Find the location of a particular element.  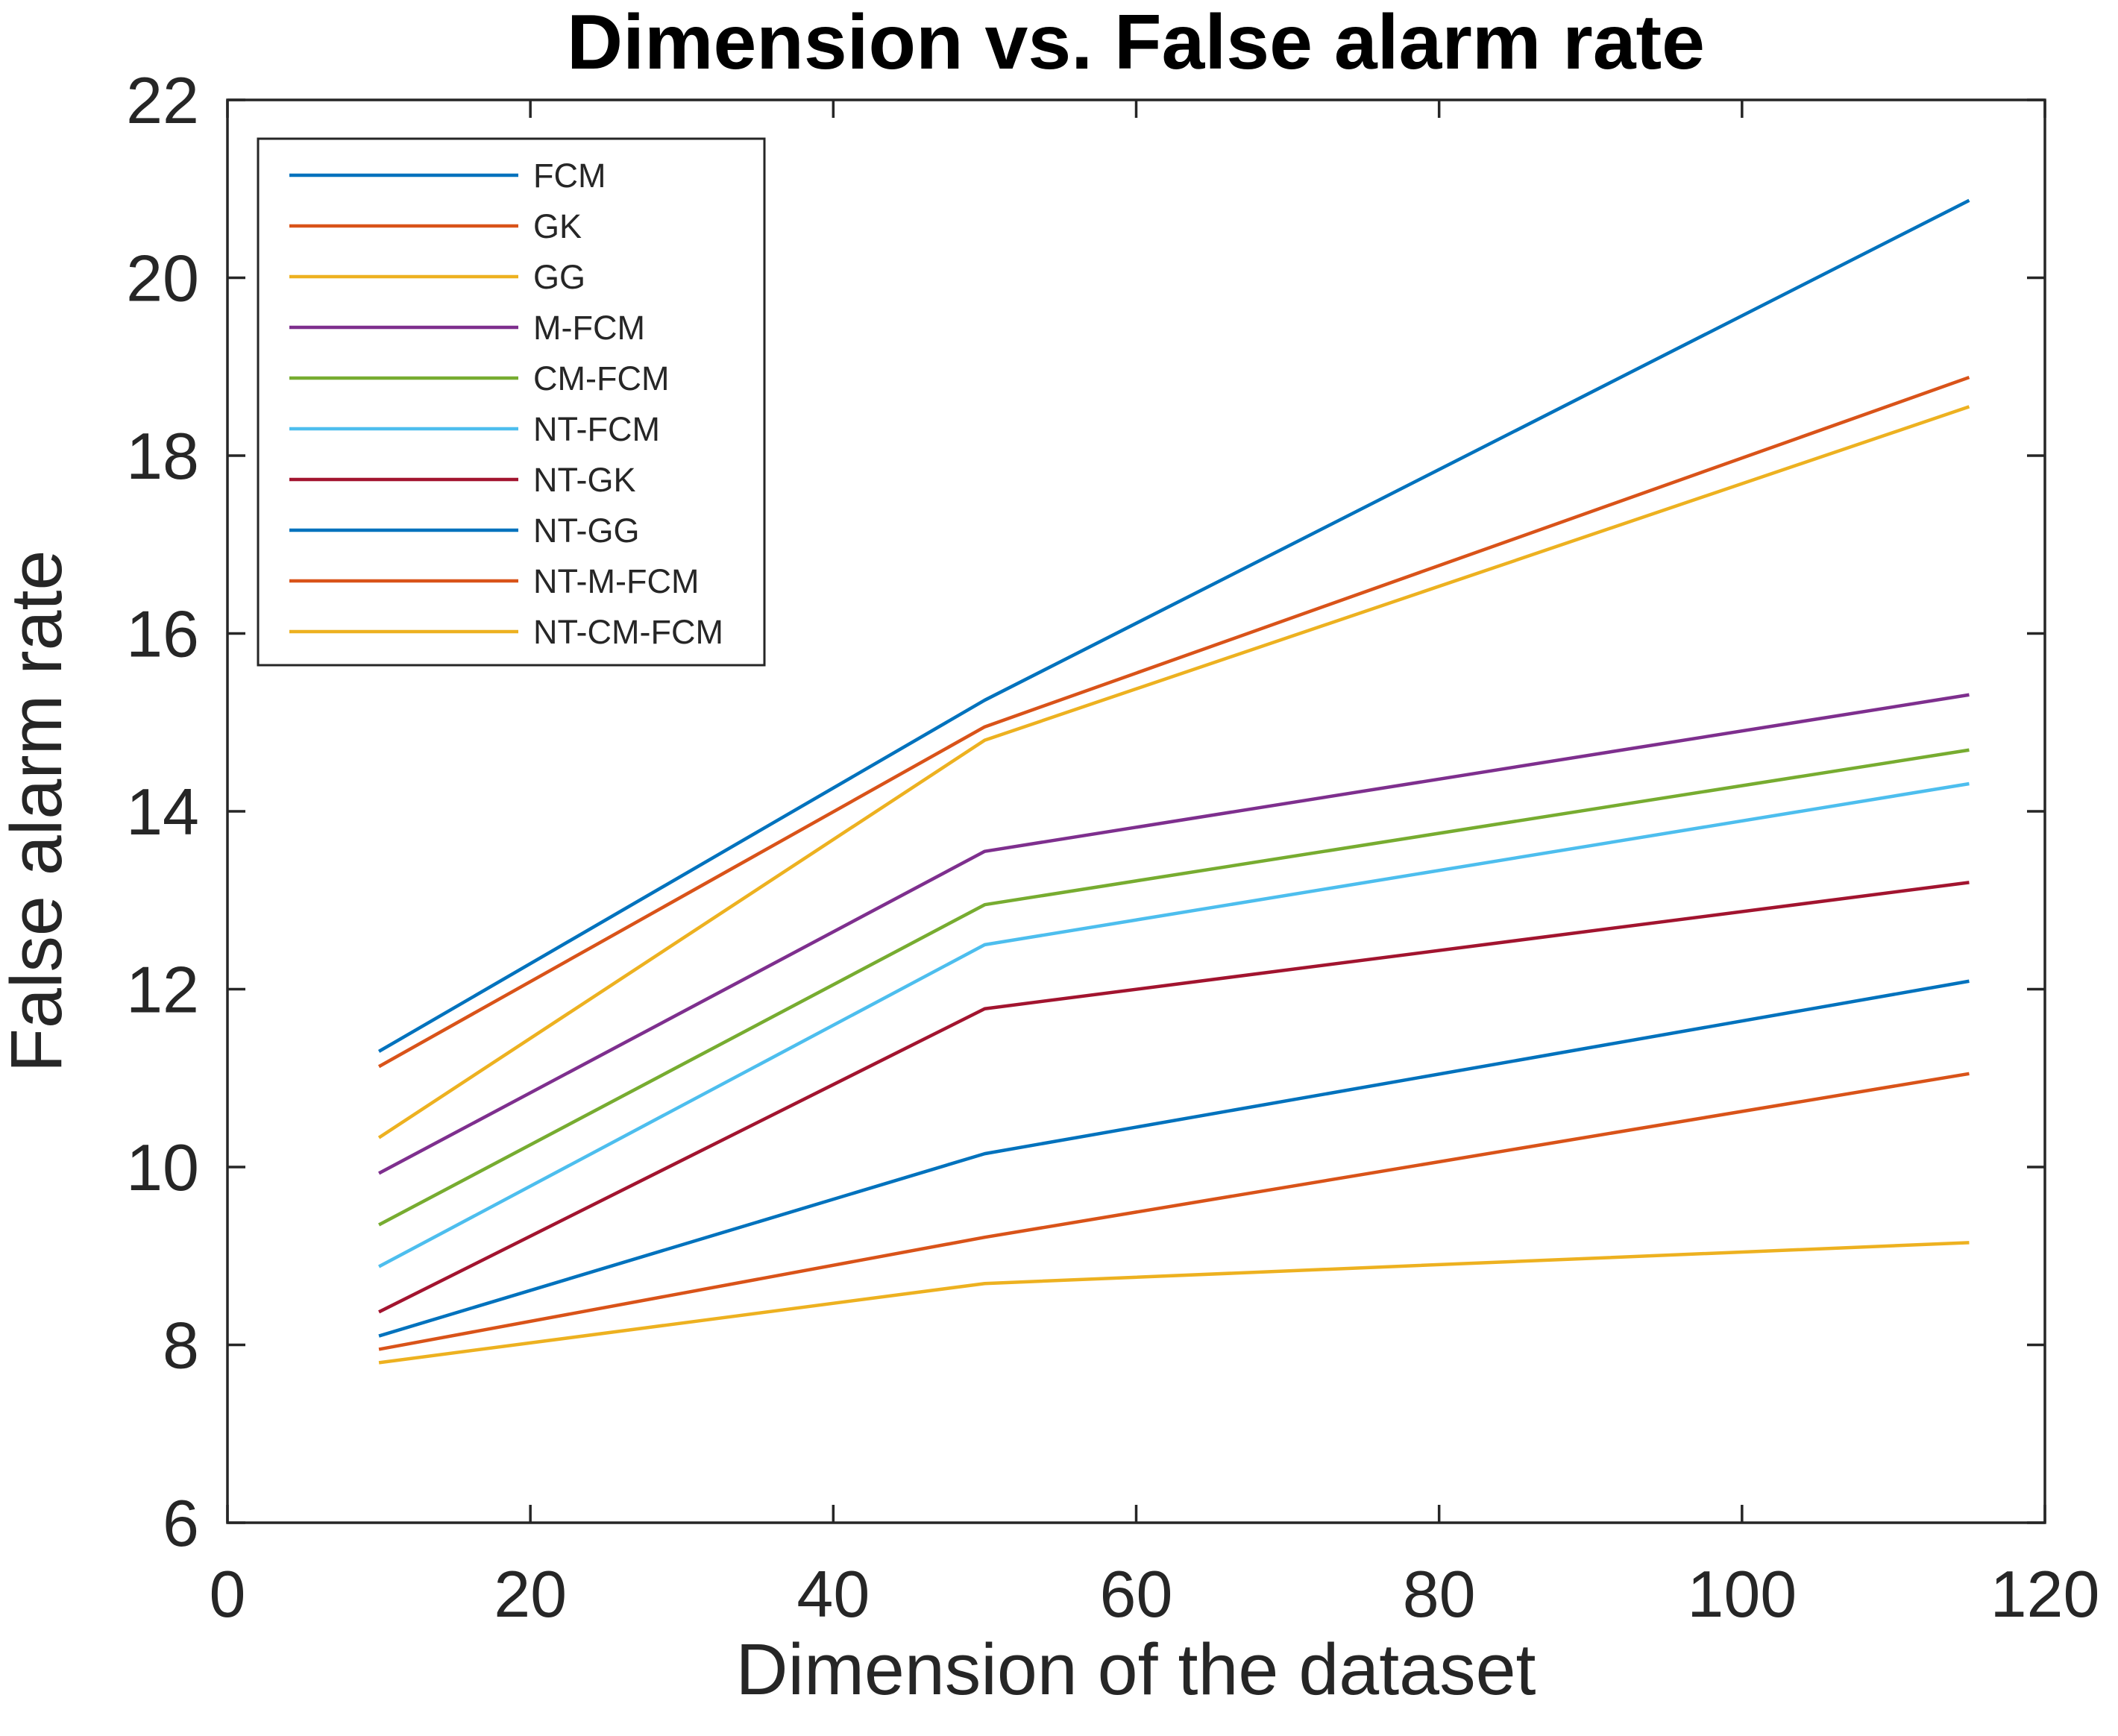

y-tick-label: 6 is located at coordinates (181, 1523).